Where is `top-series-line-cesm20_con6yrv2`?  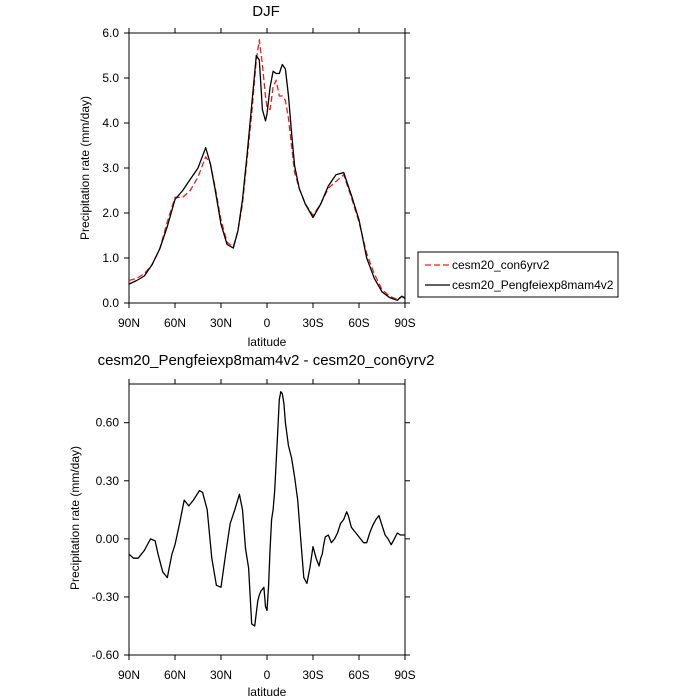 top-series-line-cesm20_con6yrv2 is located at coordinates (267, 170).